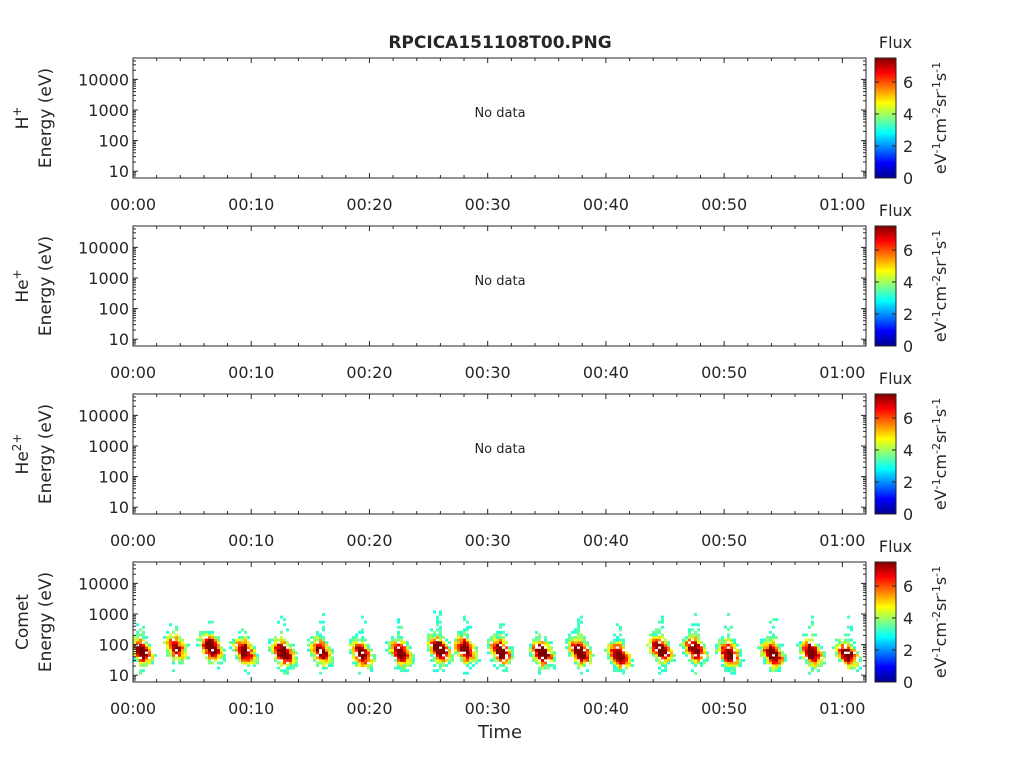 The height and width of the screenshot is (768, 1024). I want to click on y-axis-label: Energy (eV), so click(46, 118).